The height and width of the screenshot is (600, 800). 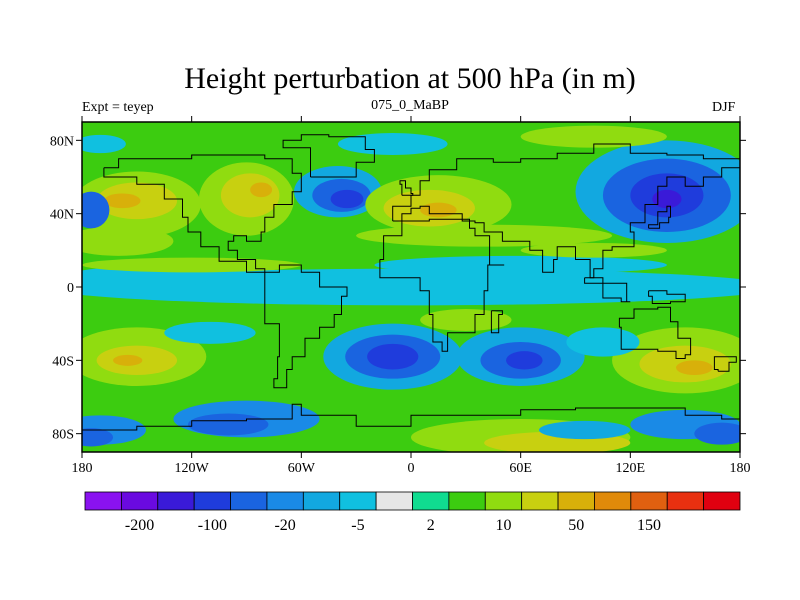 I want to click on colorbar-label: -5, so click(x=357, y=525).